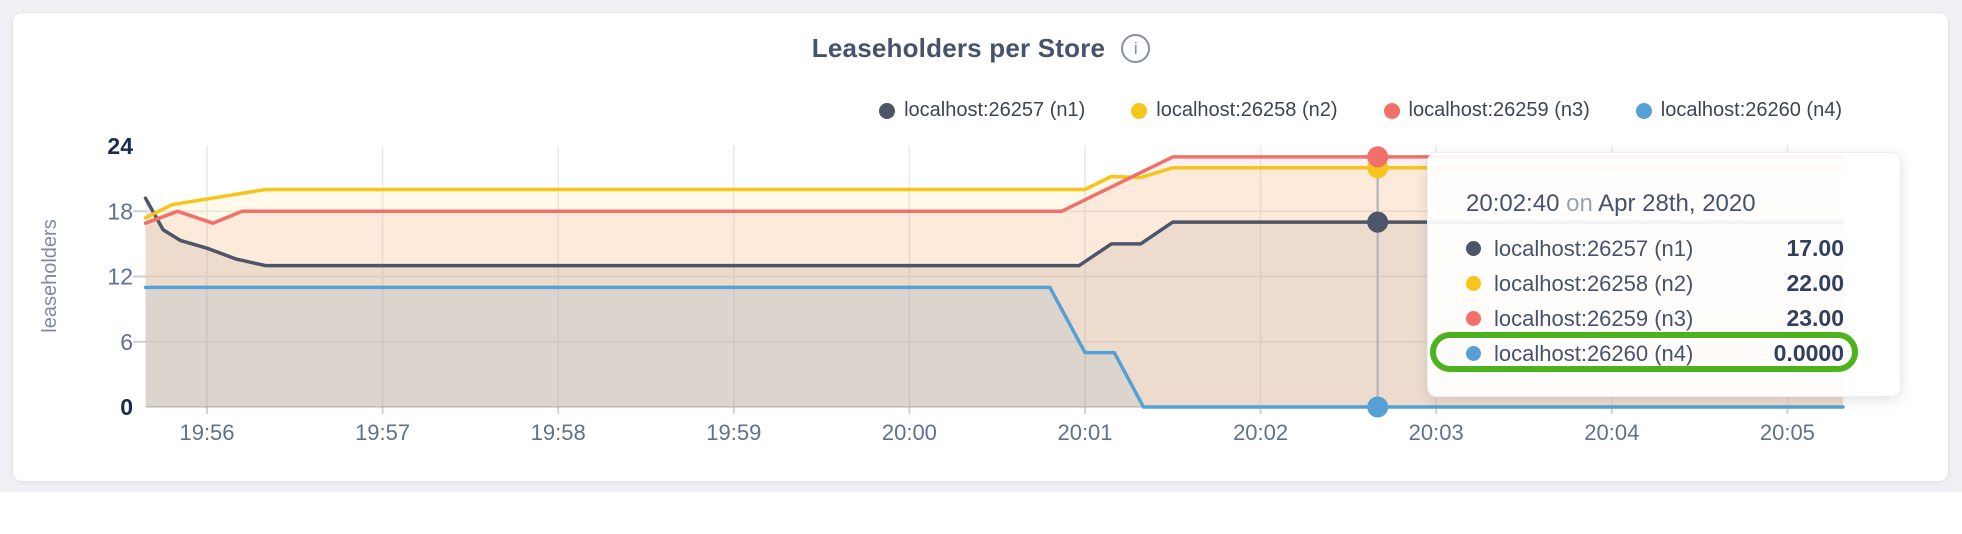 Image resolution: width=1962 pixels, height=534 pixels. I want to click on tooltip-time: 20:02:40, so click(1513, 203).